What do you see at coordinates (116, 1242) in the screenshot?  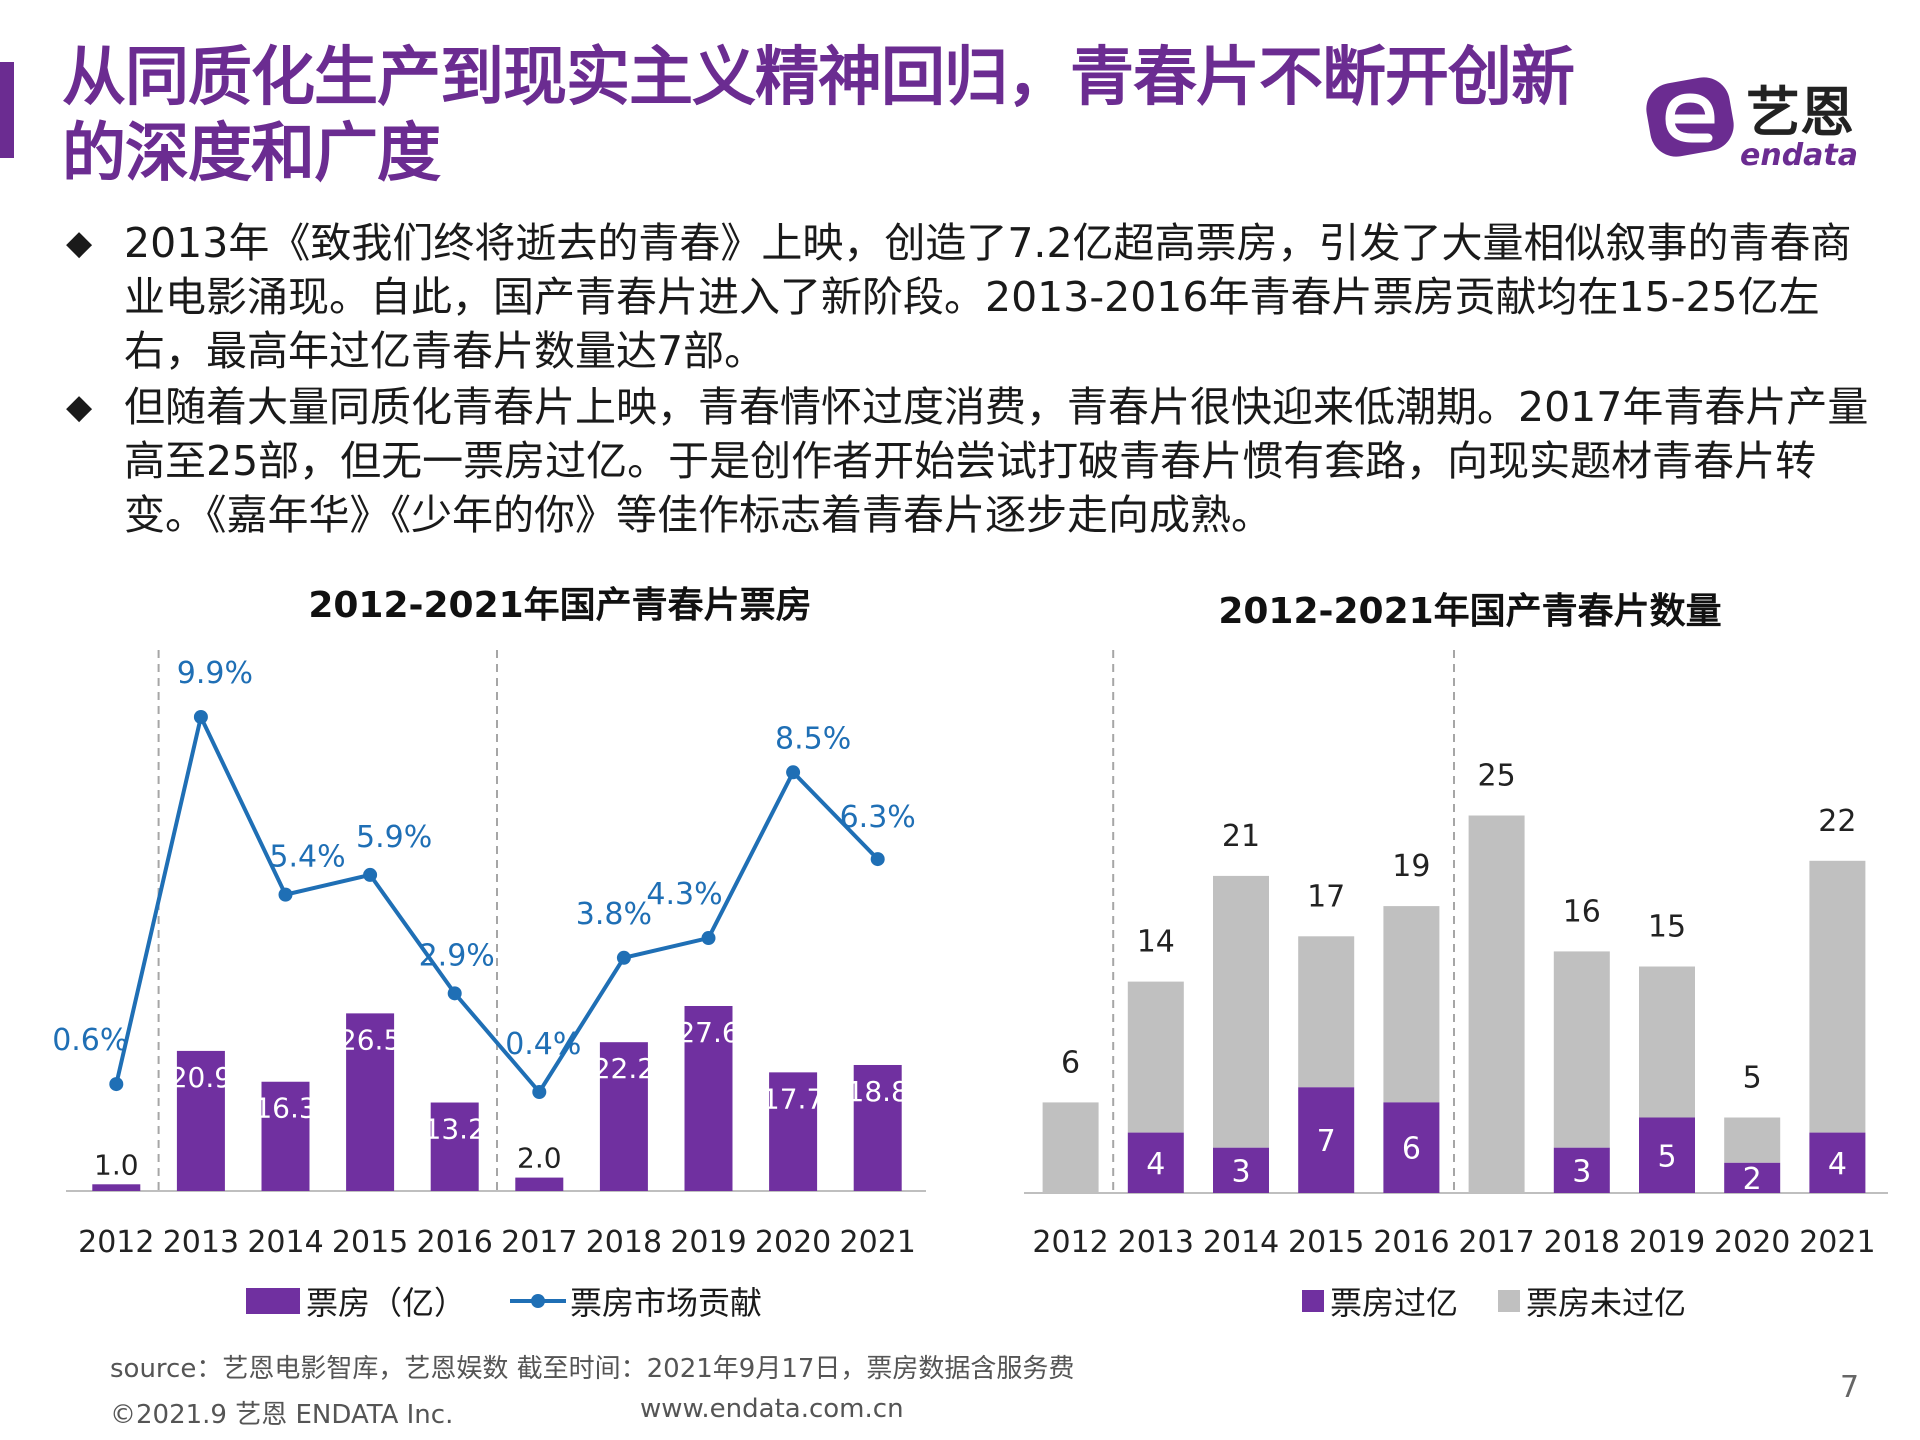 I see `x-tick-label: 2012` at bounding box center [116, 1242].